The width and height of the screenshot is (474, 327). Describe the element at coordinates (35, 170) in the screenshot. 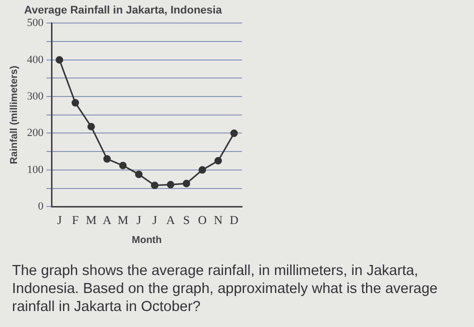

I see `y-tick-label: 100` at that location.